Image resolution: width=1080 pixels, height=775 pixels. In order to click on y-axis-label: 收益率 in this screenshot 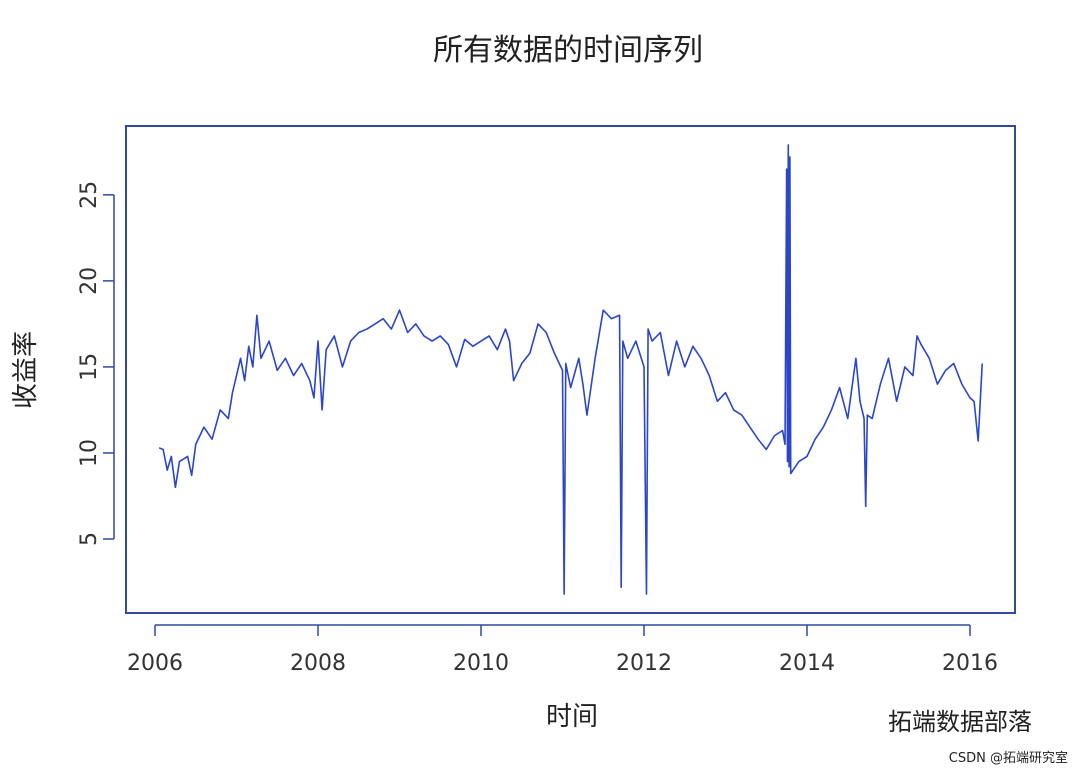, I will do `click(26, 370)`.